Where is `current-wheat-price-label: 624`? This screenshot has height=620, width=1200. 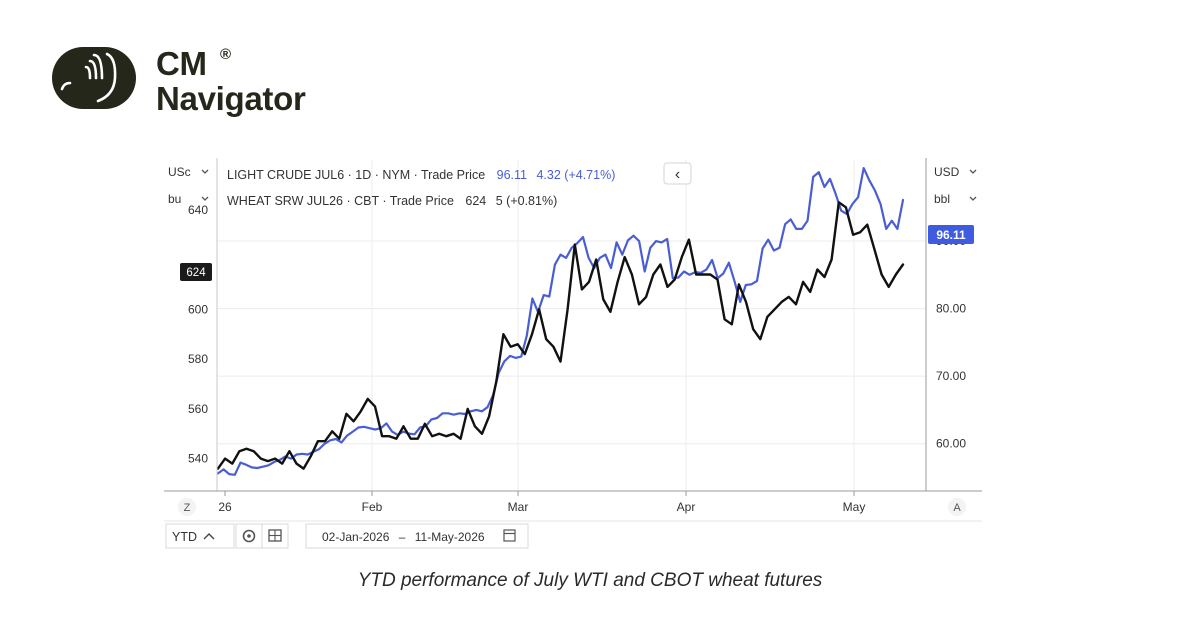 current-wheat-price-label: 624 is located at coordinates (196, 273).